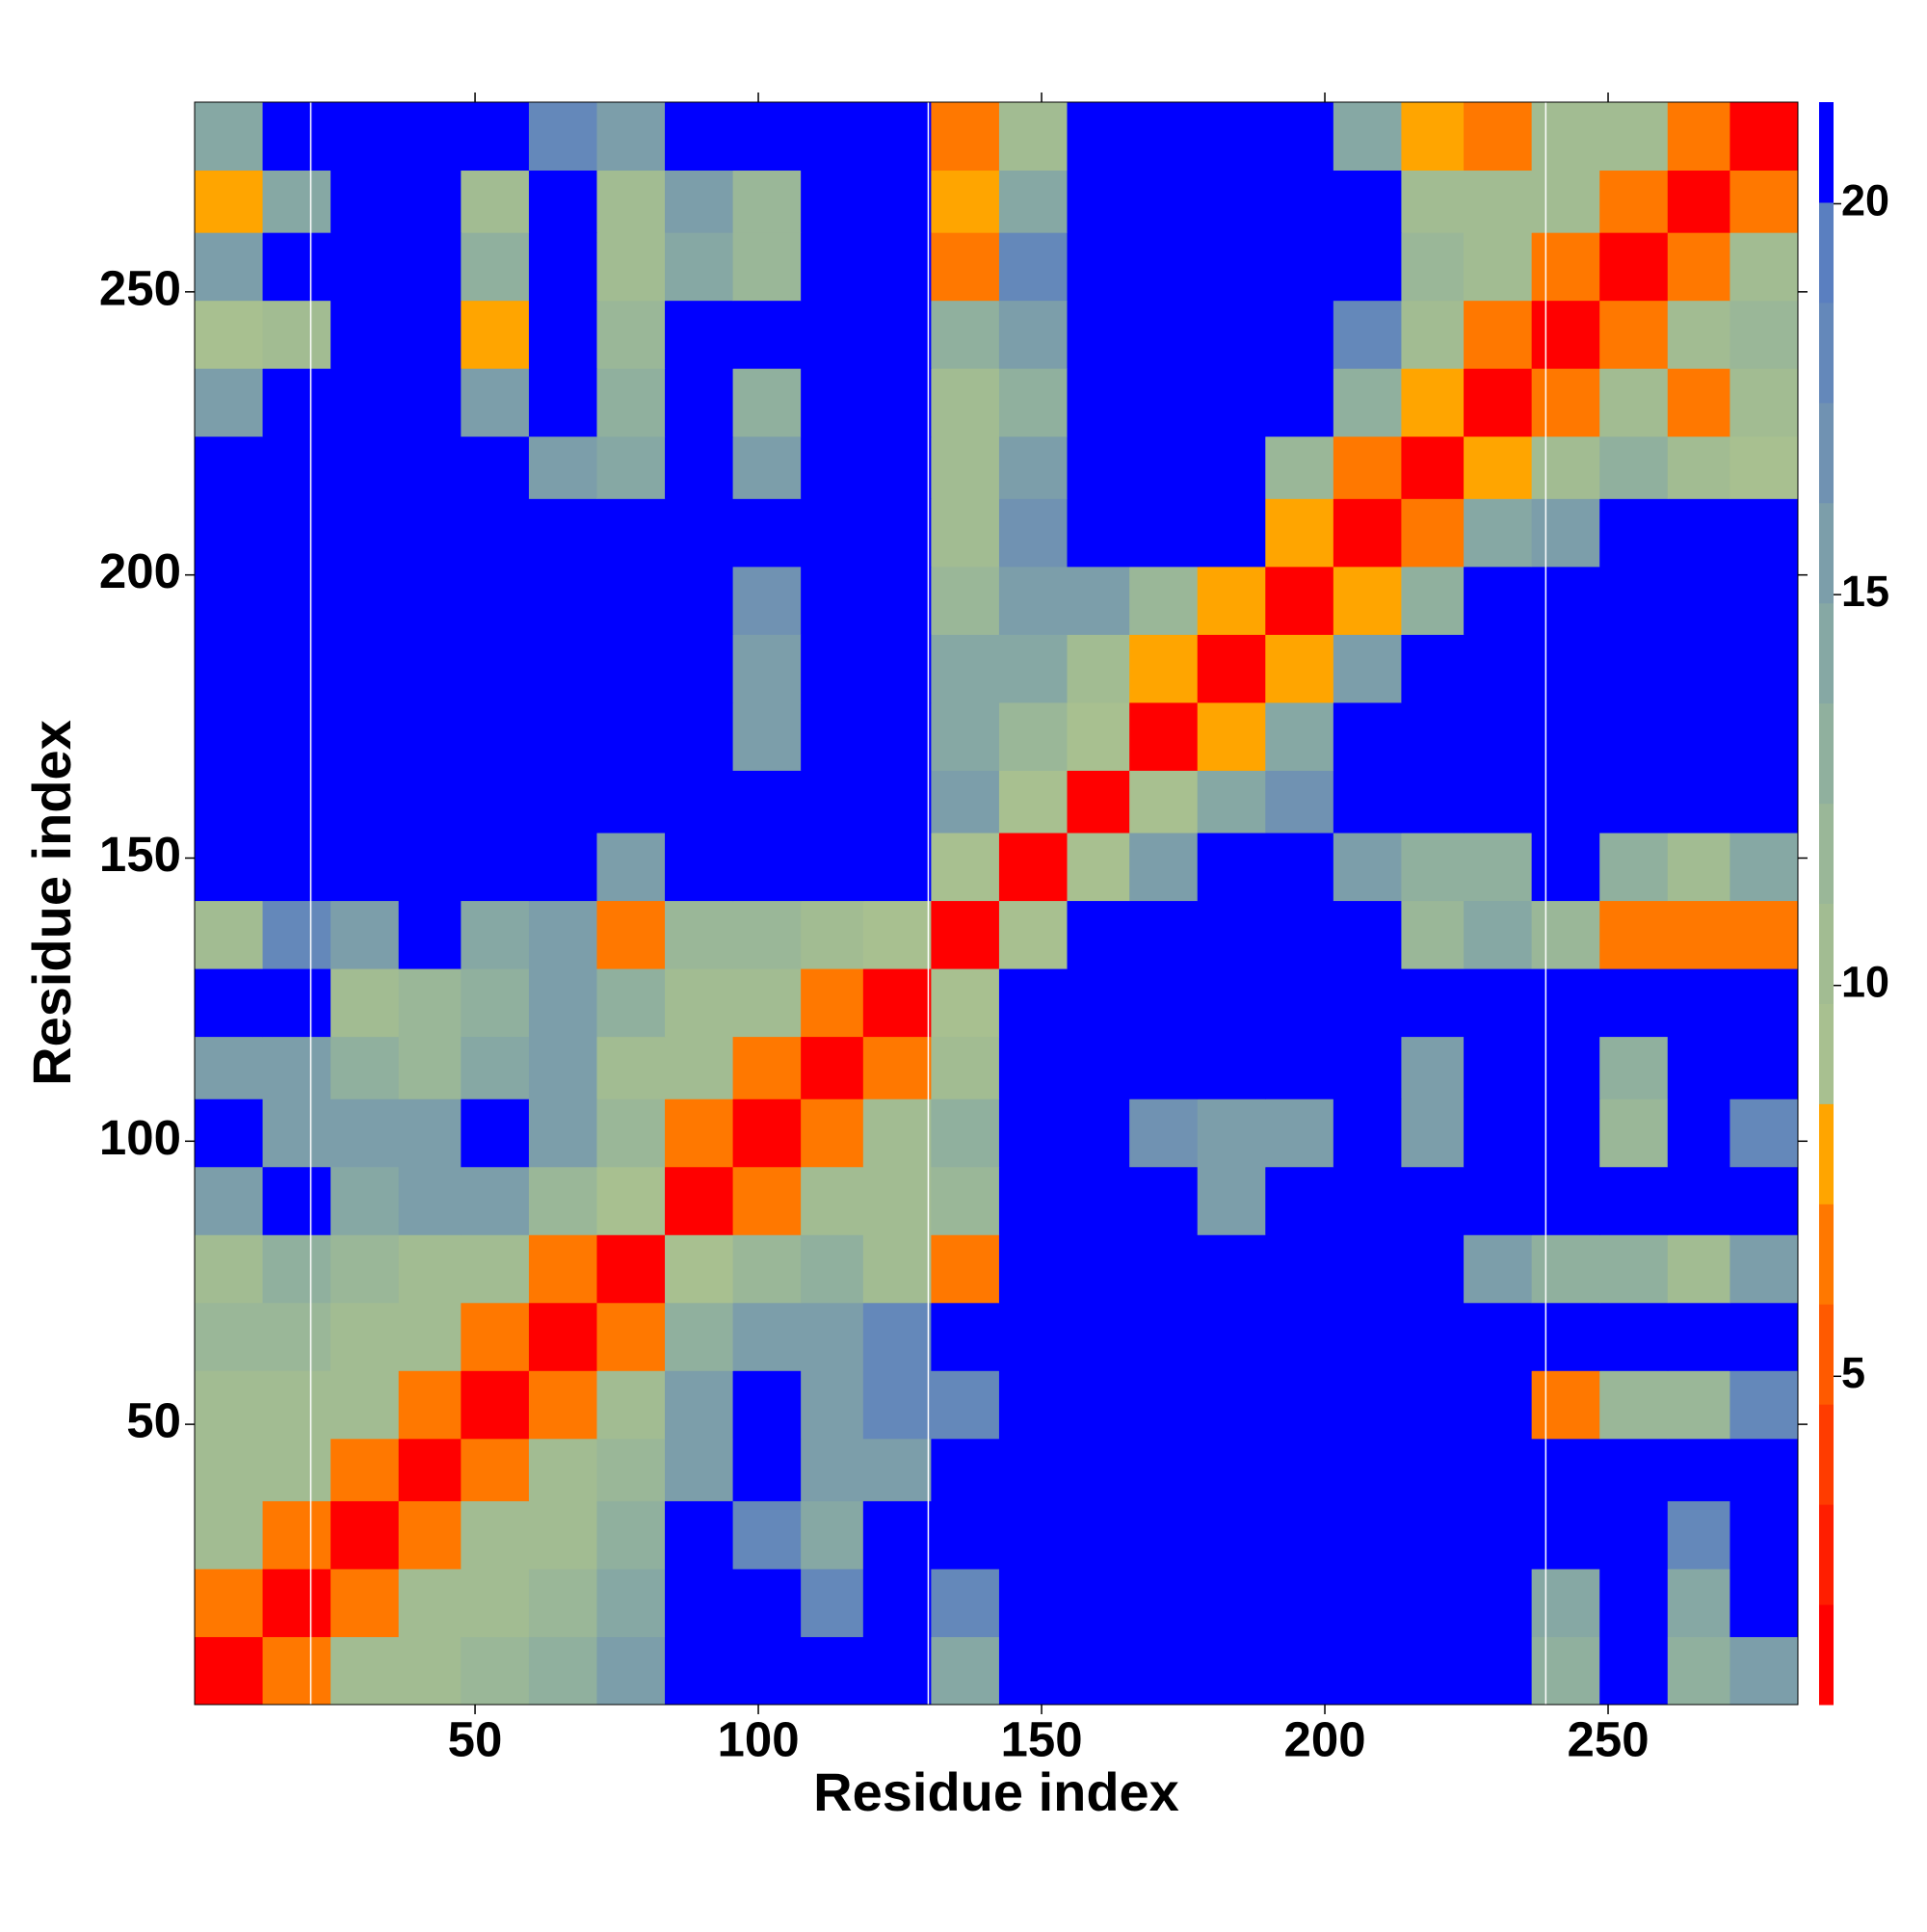  What do you see at coordinates (1041, 1738) in the screenshot?
I see `x-tick-label: 150` at bounding box center [1041, 1738].